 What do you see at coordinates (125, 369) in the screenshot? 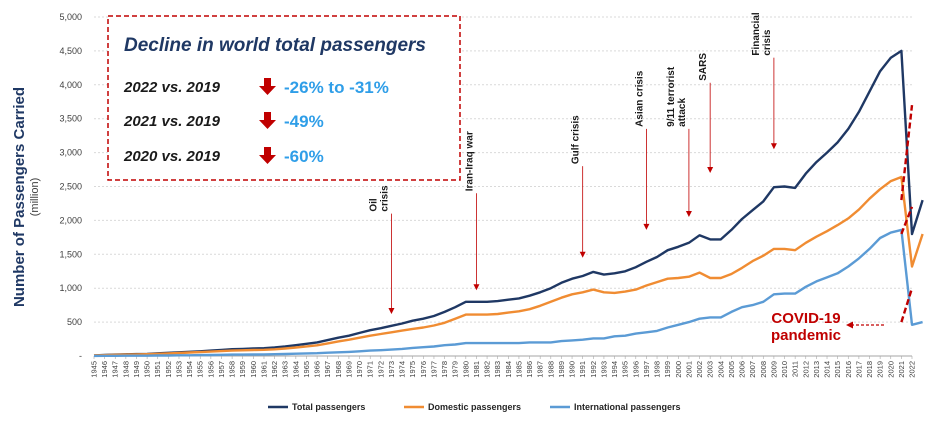
I see `x-tick-label: 1948` at bounding box center [125, 369].